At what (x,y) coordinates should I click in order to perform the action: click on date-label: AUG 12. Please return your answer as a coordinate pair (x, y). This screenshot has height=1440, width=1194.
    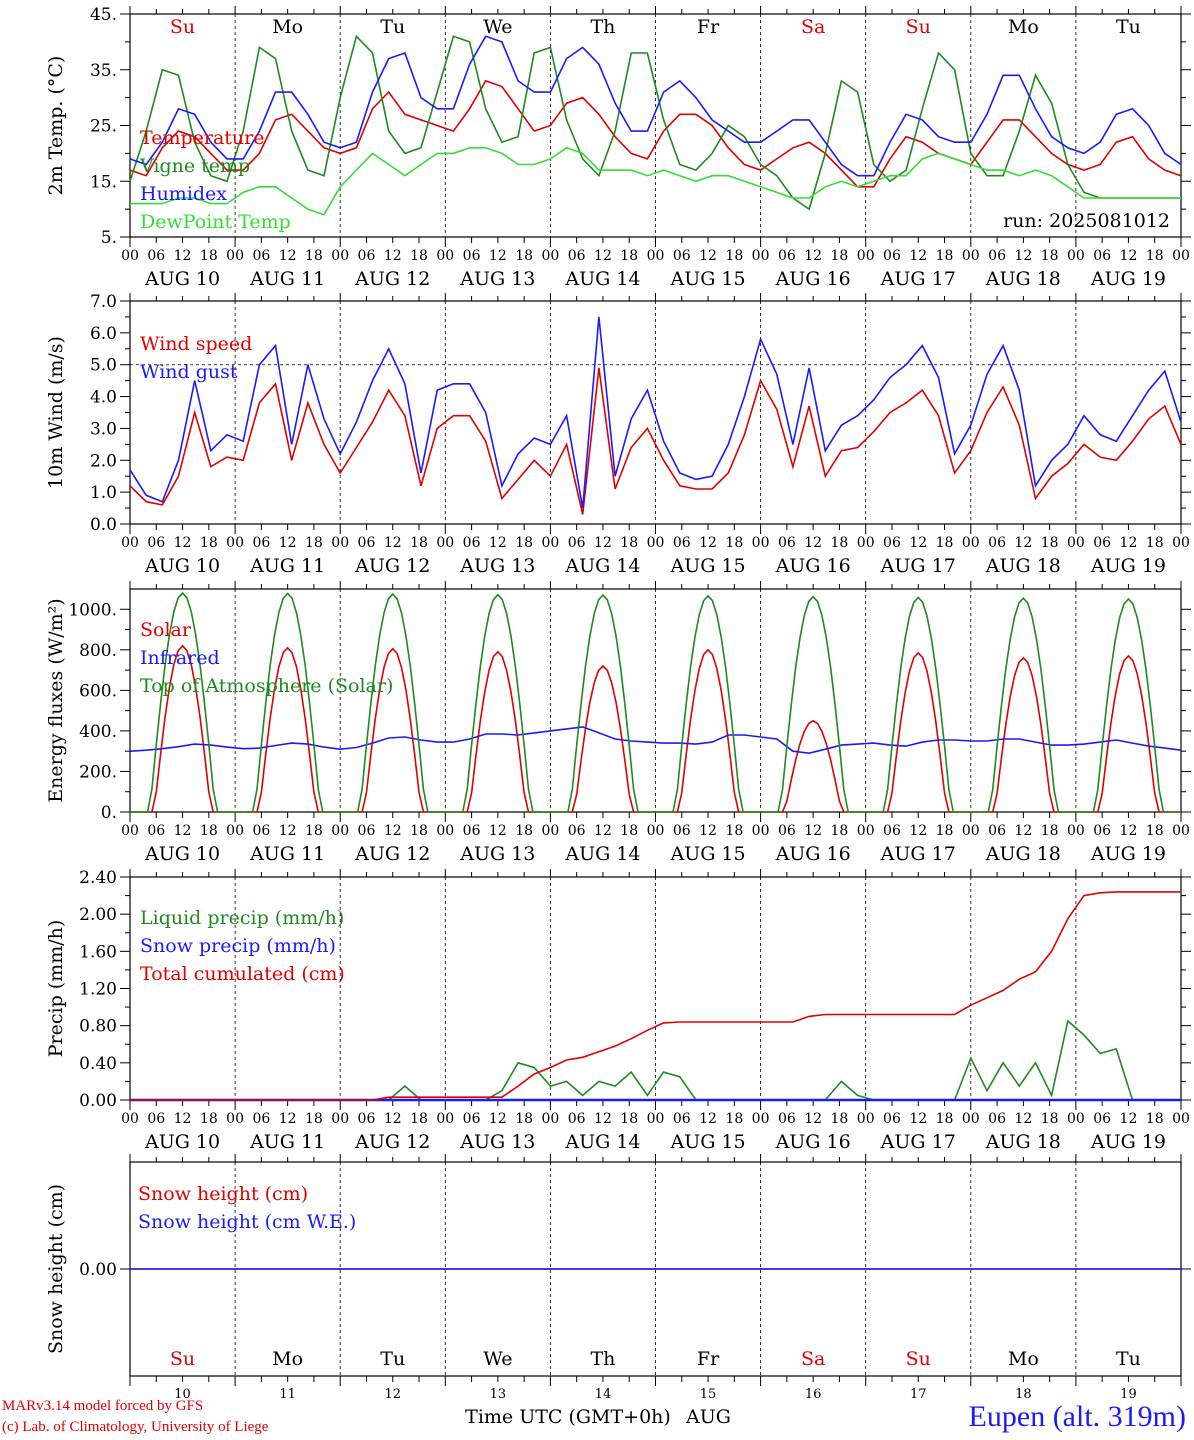
    Looking at the image, I should click on (392, 1142).